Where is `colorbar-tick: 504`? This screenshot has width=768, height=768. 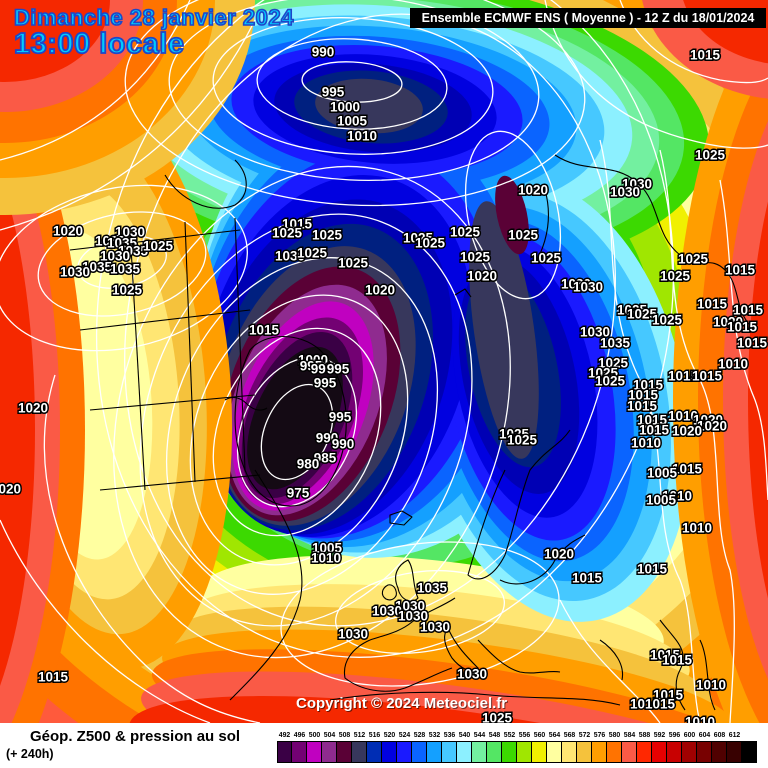 colorbar-tick: 504 is located at coordinates (329, 734).